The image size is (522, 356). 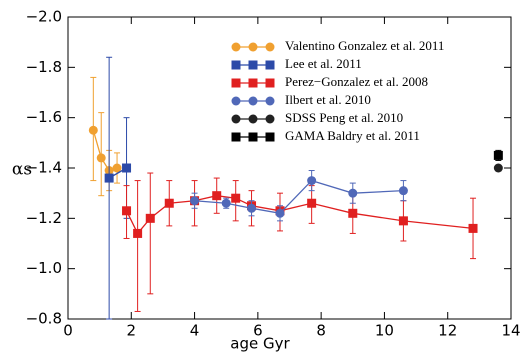 What do you see at coordinates (44, 117) in the screenshot?
I see `y-tick-label: −1.6` at bounding box center [44, 117].